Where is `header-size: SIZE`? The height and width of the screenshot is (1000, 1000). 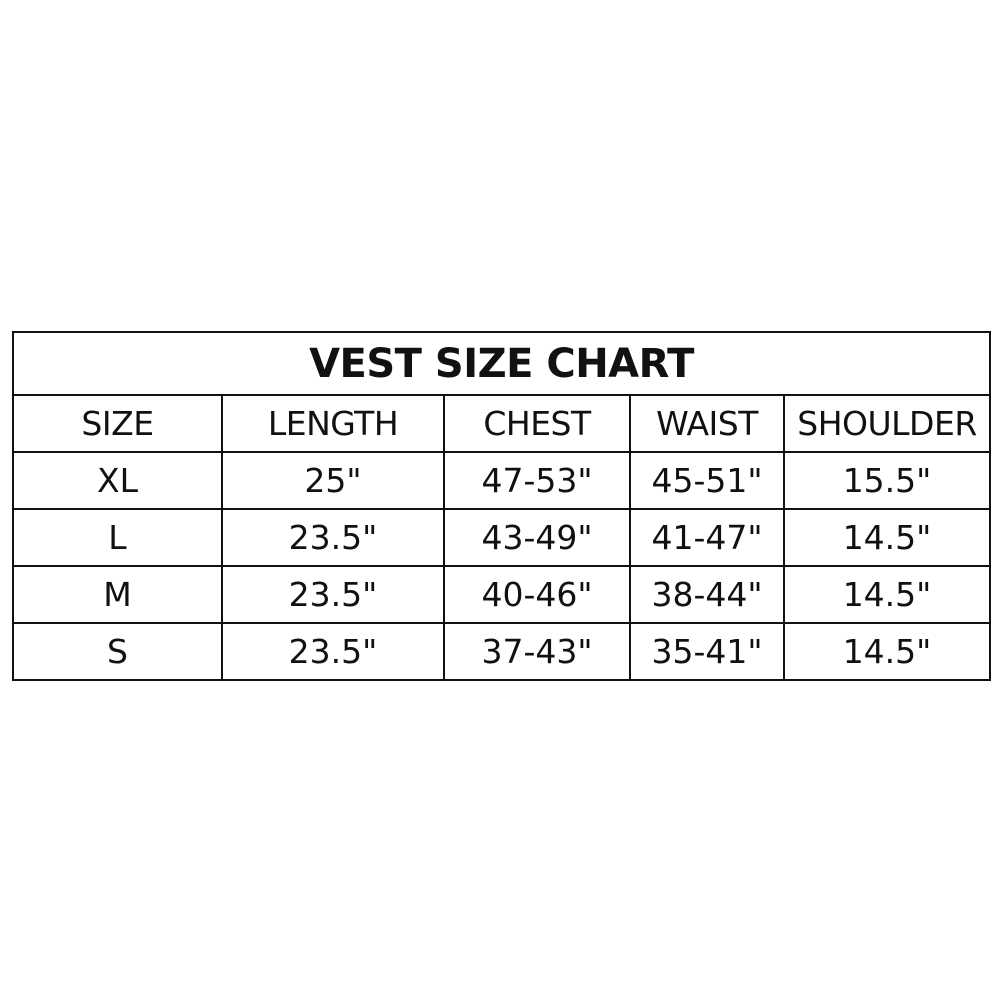 header-size: SIZE is located at coordinates (117, 423).